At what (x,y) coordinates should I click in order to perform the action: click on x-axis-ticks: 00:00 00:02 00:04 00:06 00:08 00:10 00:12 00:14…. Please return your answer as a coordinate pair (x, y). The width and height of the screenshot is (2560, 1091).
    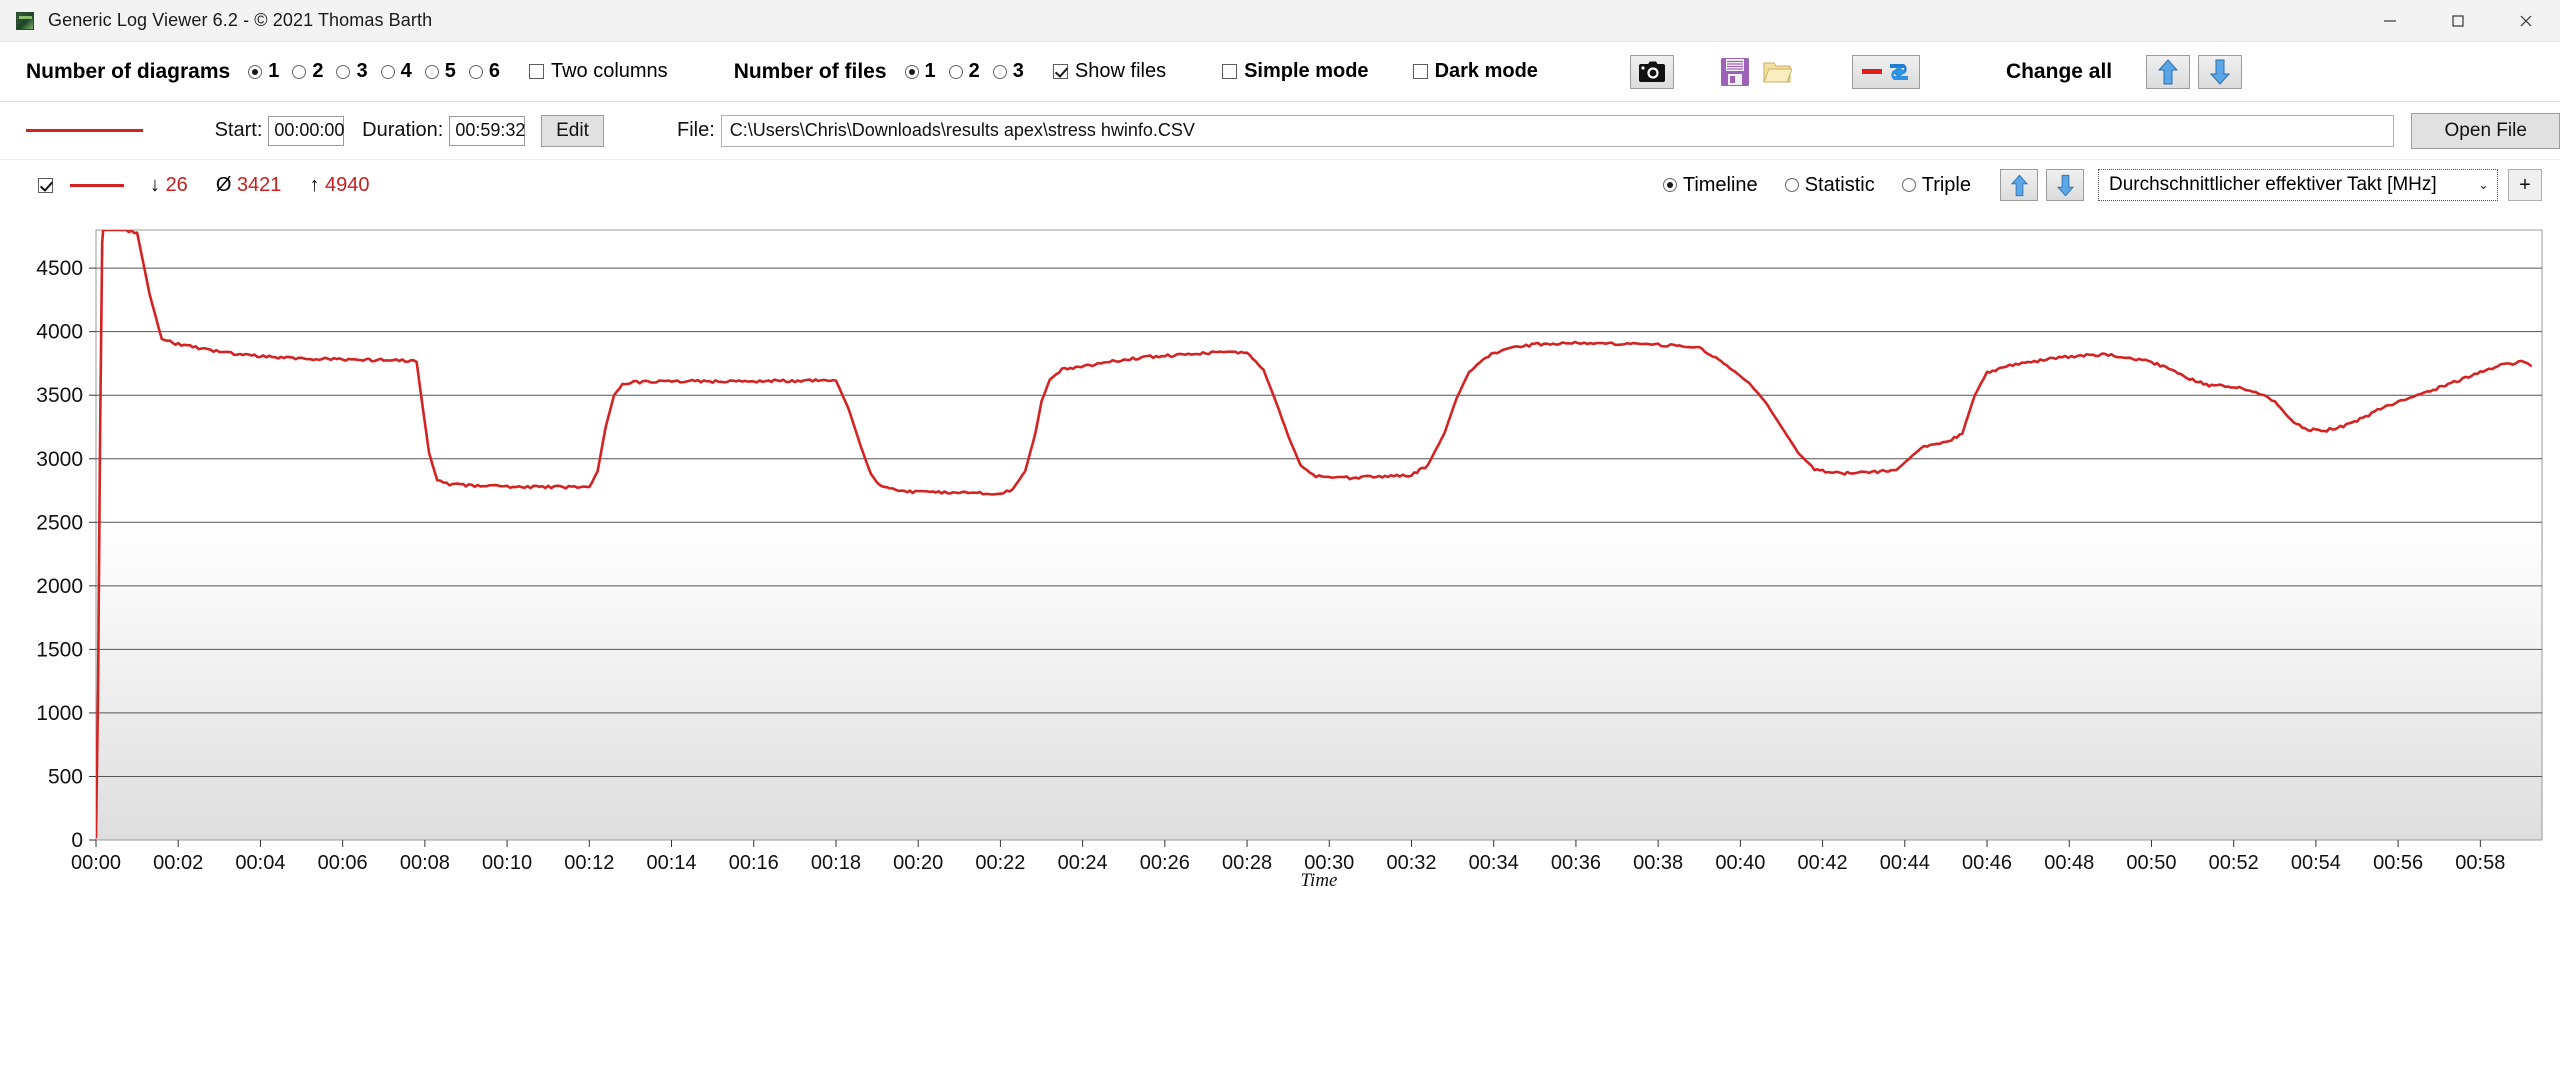
    Looking at the image, I should click on (1288, 857).